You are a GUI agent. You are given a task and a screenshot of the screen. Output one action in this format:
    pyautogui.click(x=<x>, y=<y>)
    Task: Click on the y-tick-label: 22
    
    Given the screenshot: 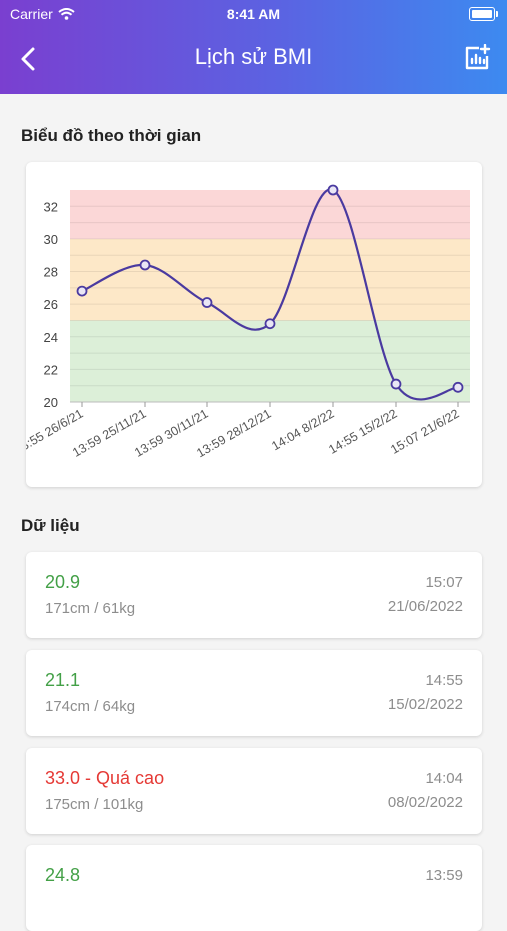 What is the action you would take?
    pyautogui.click(x=51, y=369)
    